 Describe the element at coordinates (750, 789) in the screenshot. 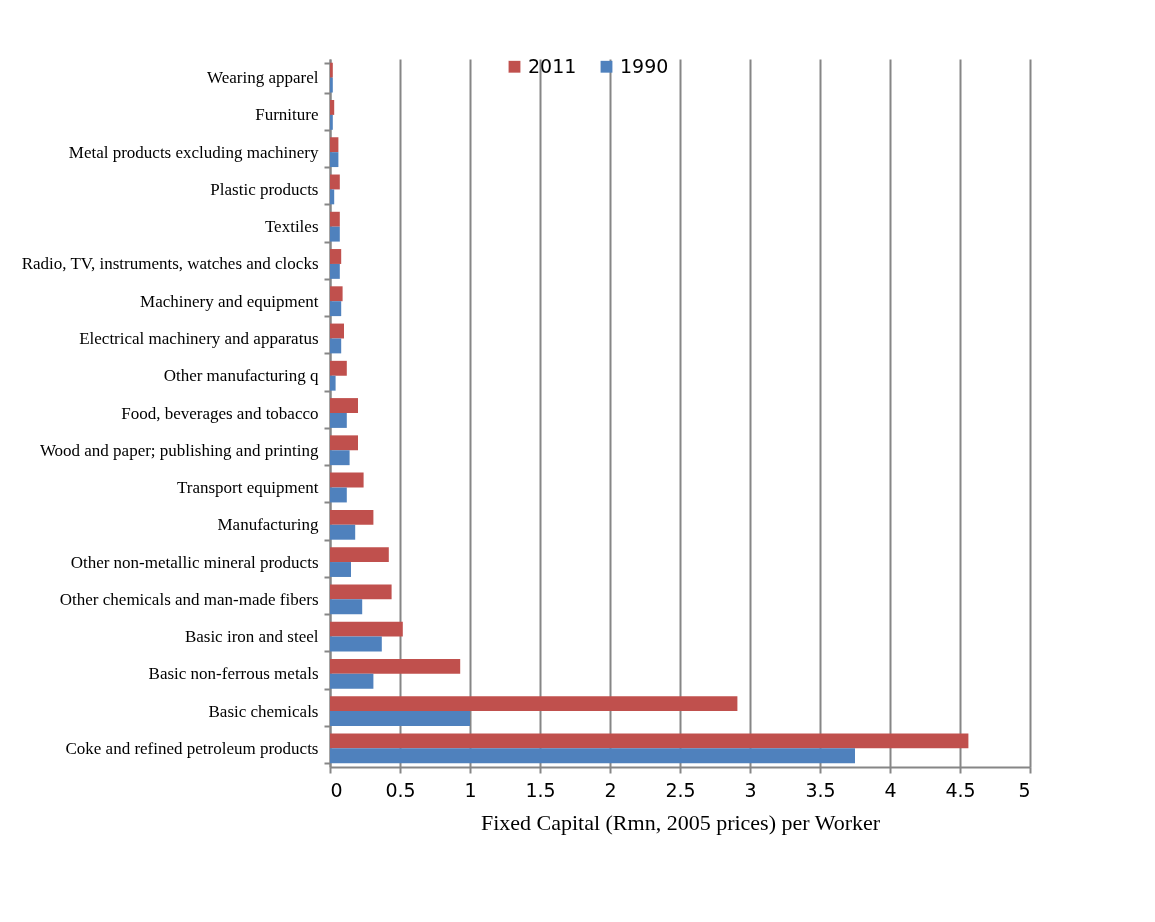

I see `x-tick-label: 3` at that location.